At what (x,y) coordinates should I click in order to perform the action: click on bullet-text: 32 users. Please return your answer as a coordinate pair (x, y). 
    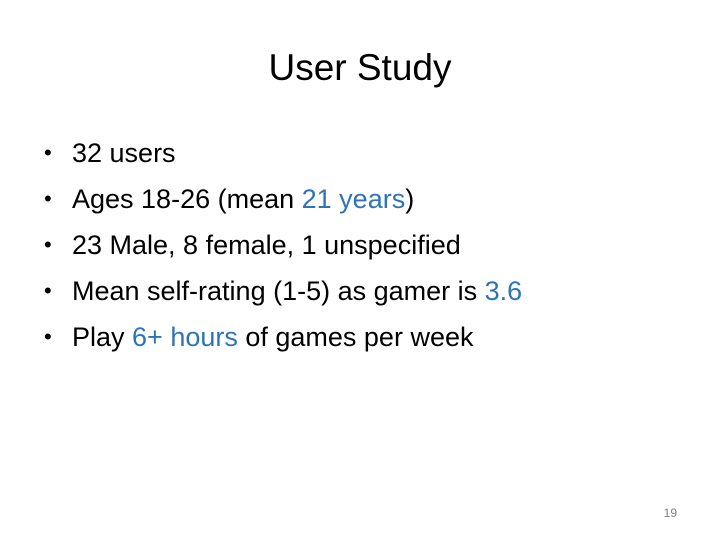
    Looking at the image, I should click on (124, 153).